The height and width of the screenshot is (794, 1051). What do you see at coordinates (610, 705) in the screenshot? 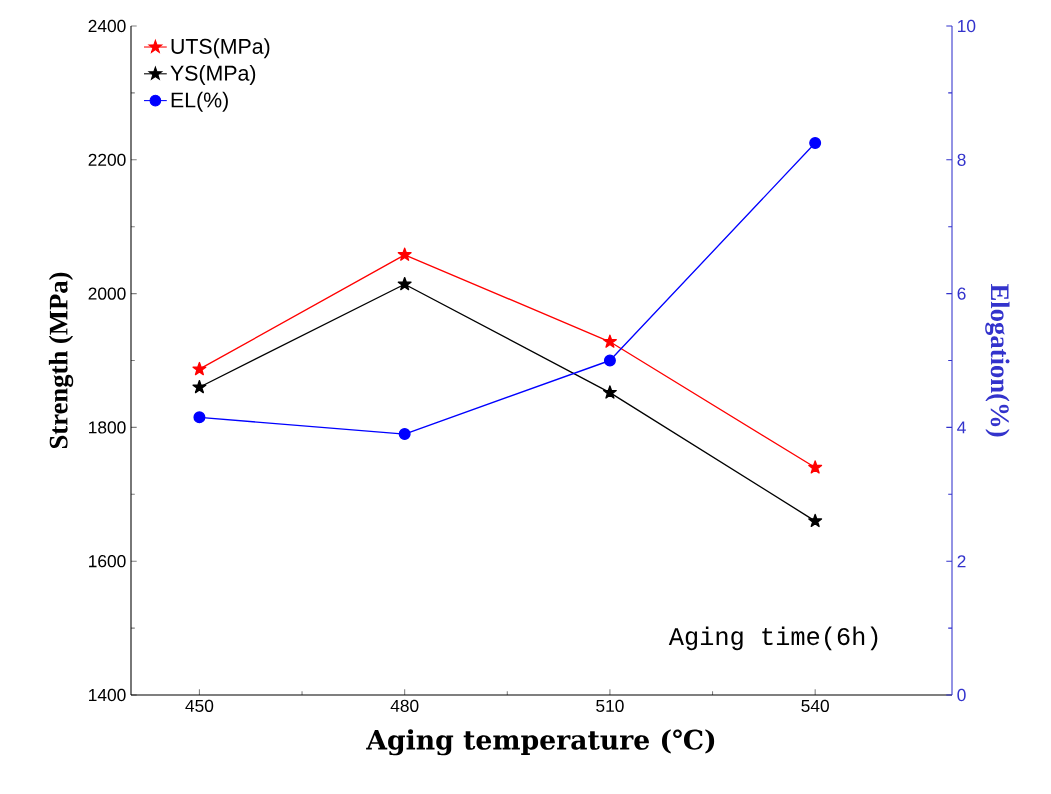
I see `x-tick-label: 510` at bounding box center [610, 705].